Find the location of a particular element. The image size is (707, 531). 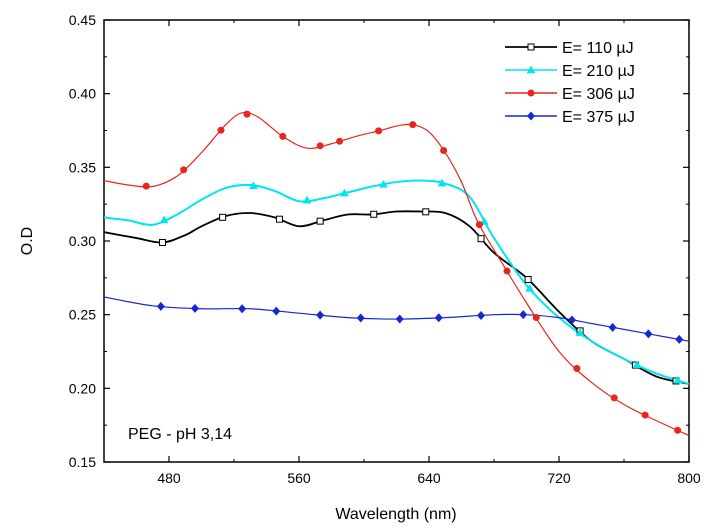

y-axis-title: O.D is located at coordinates (27, 241).